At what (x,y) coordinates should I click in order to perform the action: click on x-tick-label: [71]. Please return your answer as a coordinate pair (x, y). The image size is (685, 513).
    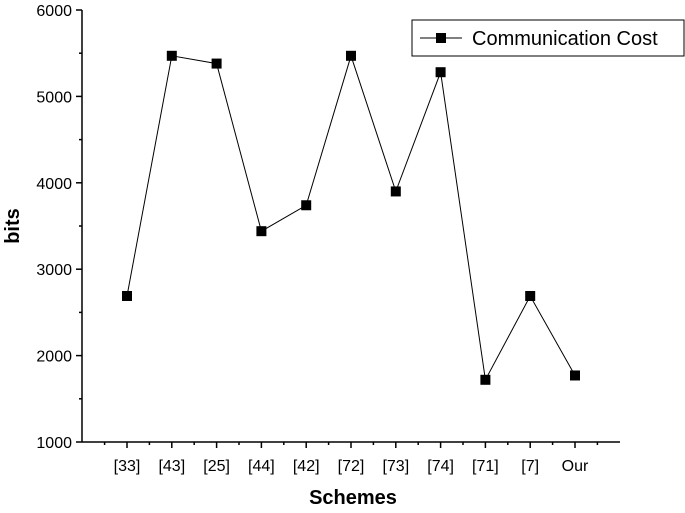
    Looking at the image, I should click on (485, 466).